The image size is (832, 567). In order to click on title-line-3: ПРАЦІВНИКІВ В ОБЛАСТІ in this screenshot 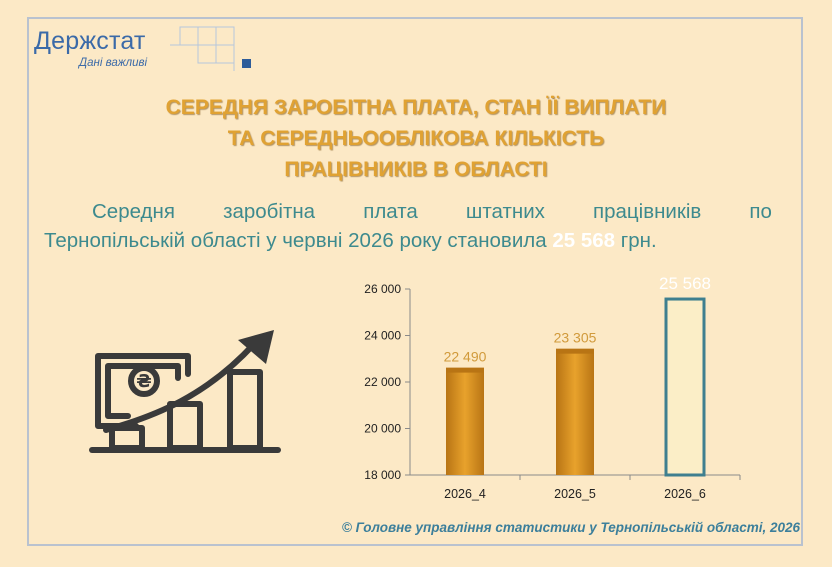, I will do `click(416, 169)`.